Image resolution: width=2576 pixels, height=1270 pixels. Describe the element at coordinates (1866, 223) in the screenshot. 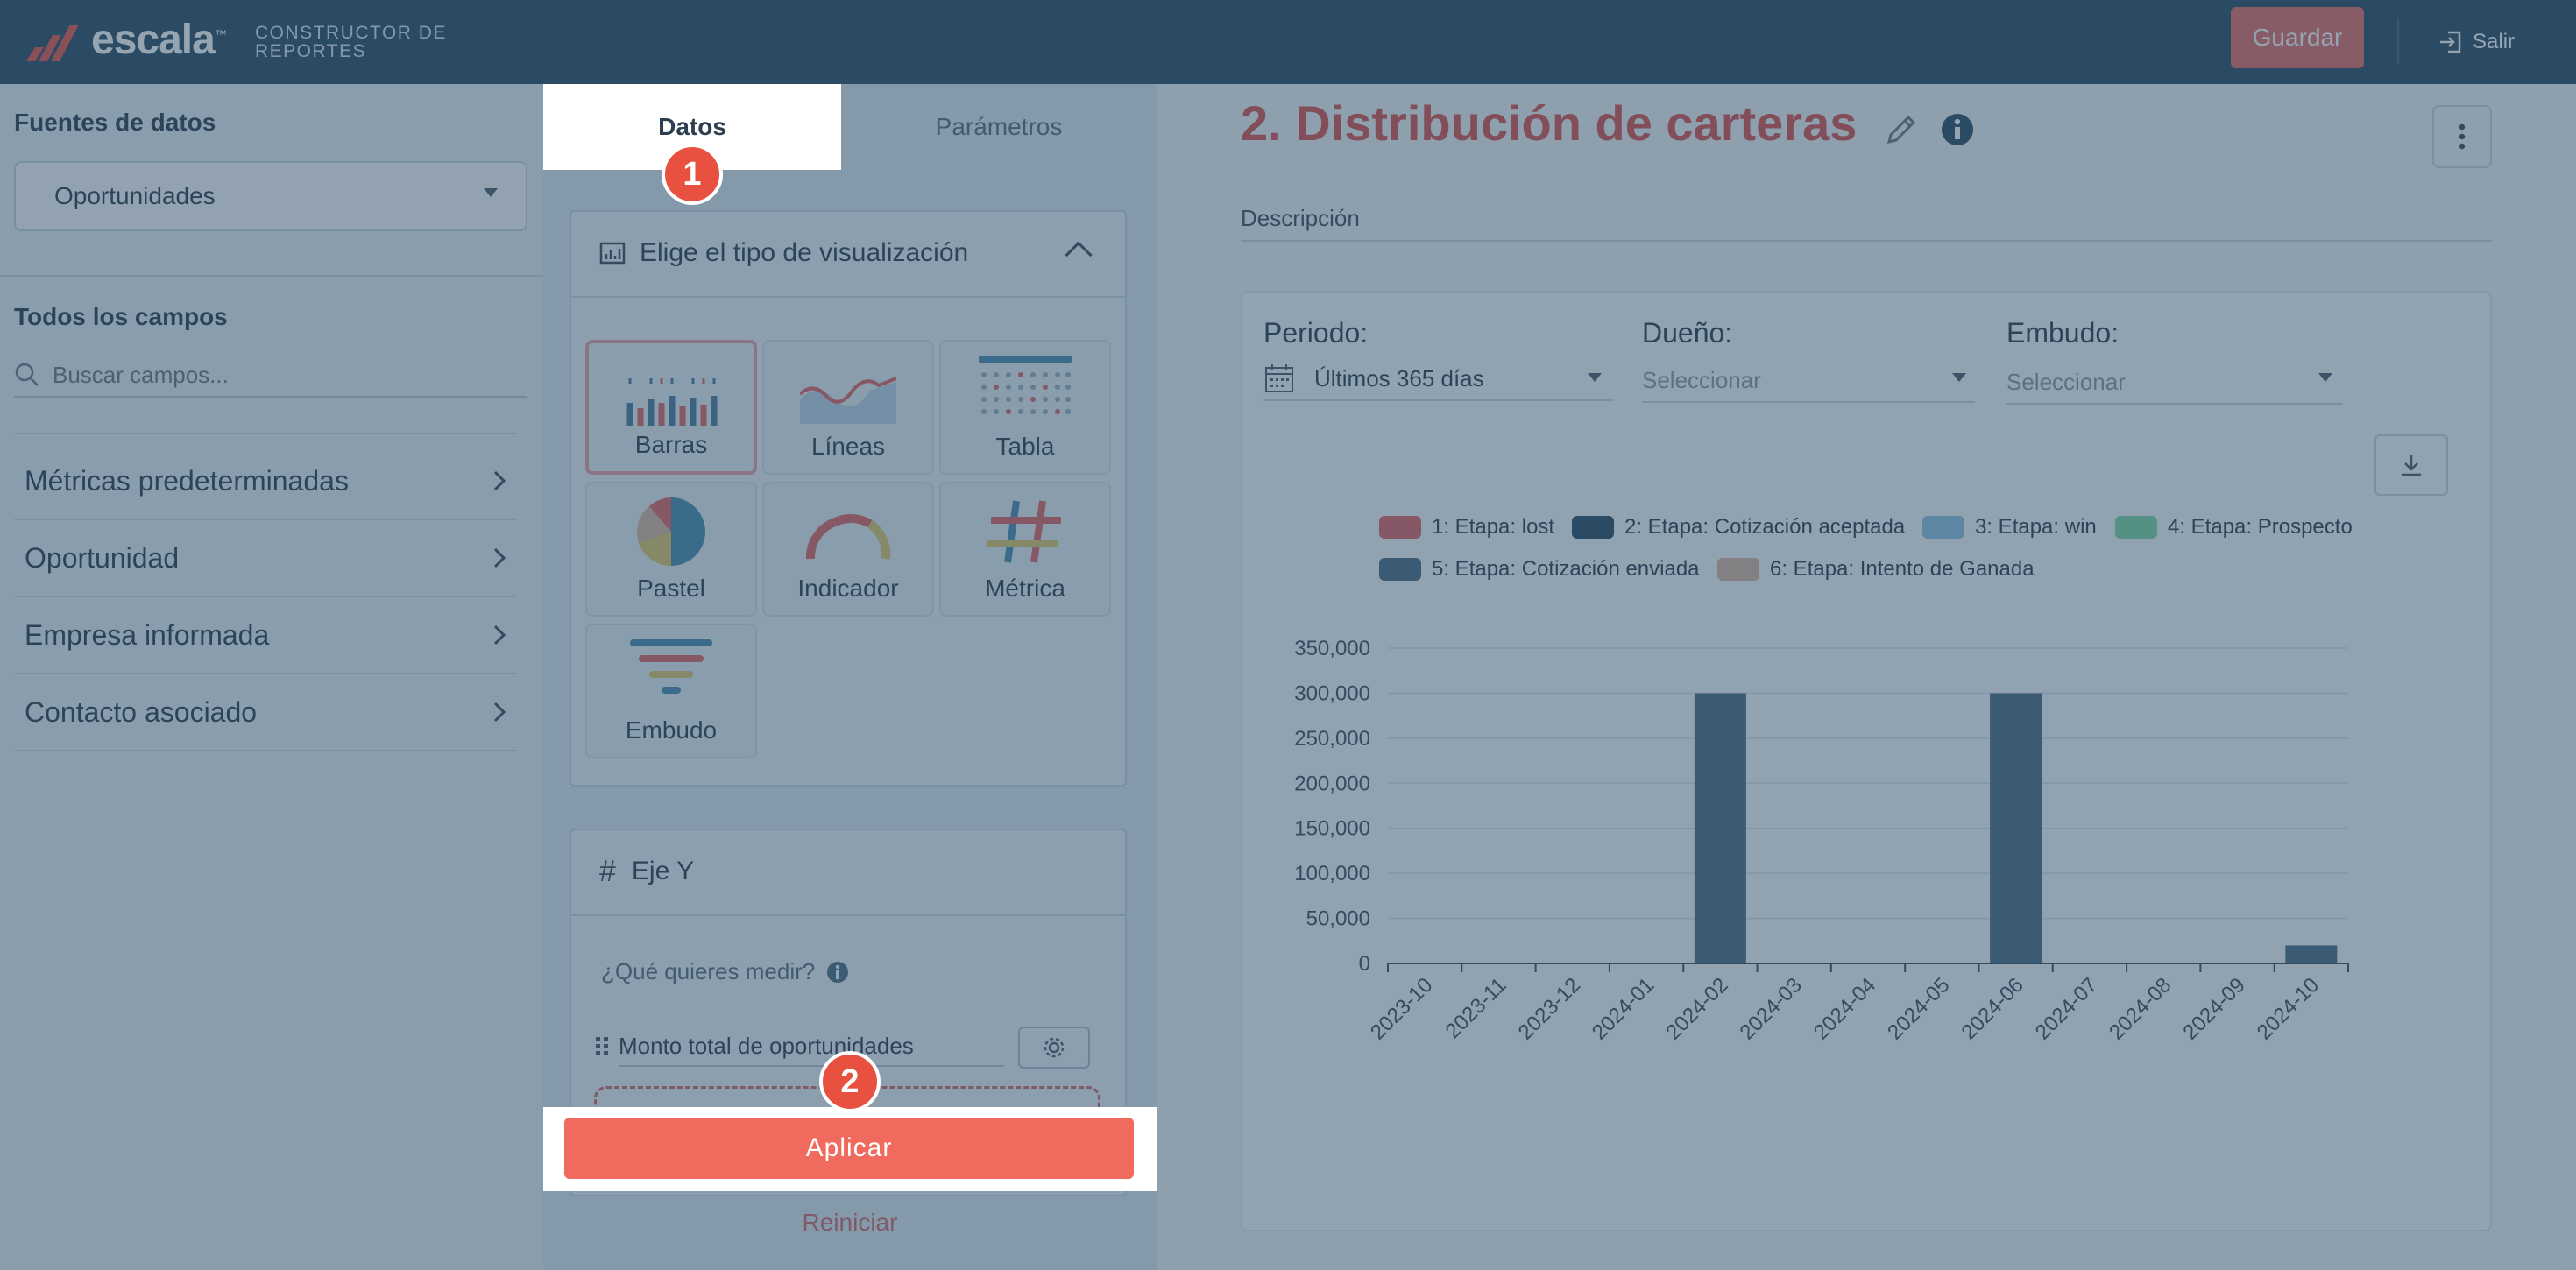

I see `description-field: Descripción` at that location.